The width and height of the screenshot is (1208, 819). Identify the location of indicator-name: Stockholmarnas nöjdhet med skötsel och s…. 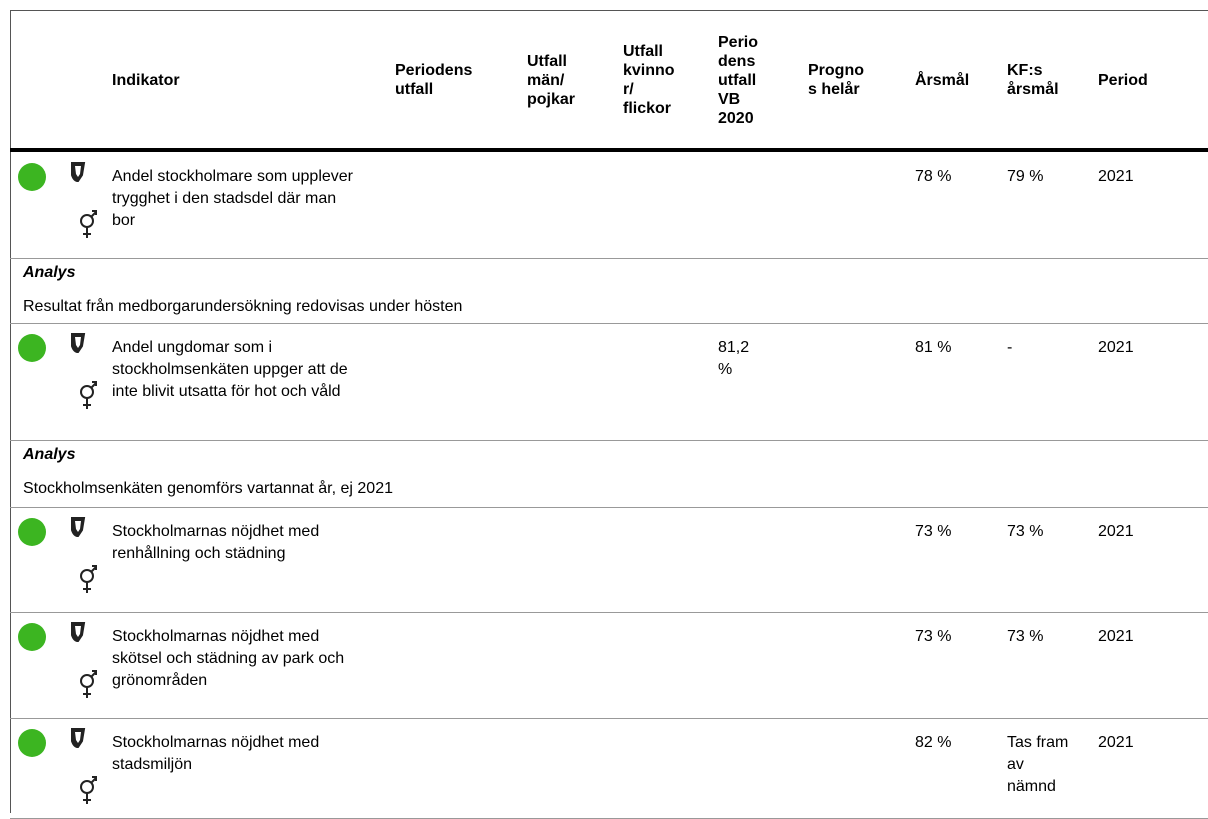
(228, 658).